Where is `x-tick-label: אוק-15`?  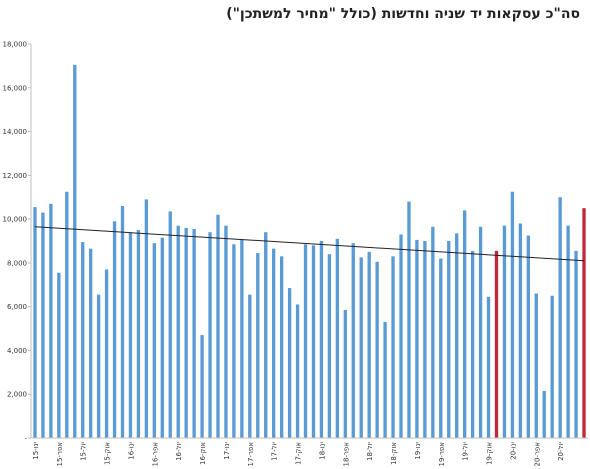
x-tick-label: אוק-15 is located at coordinates (108, 453).